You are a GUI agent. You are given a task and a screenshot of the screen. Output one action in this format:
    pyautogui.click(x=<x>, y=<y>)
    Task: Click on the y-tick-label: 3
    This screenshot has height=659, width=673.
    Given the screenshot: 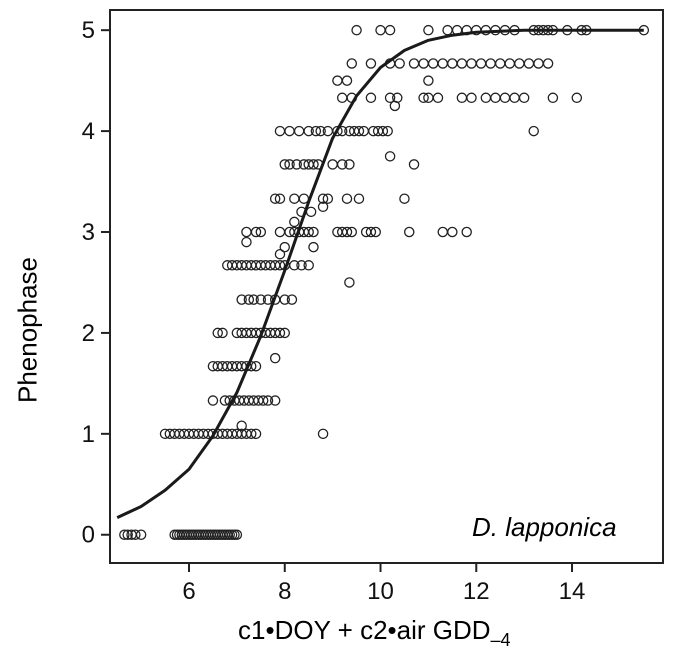 What is the action you would take?
    pyautogui.click(x=88, y=232)
    